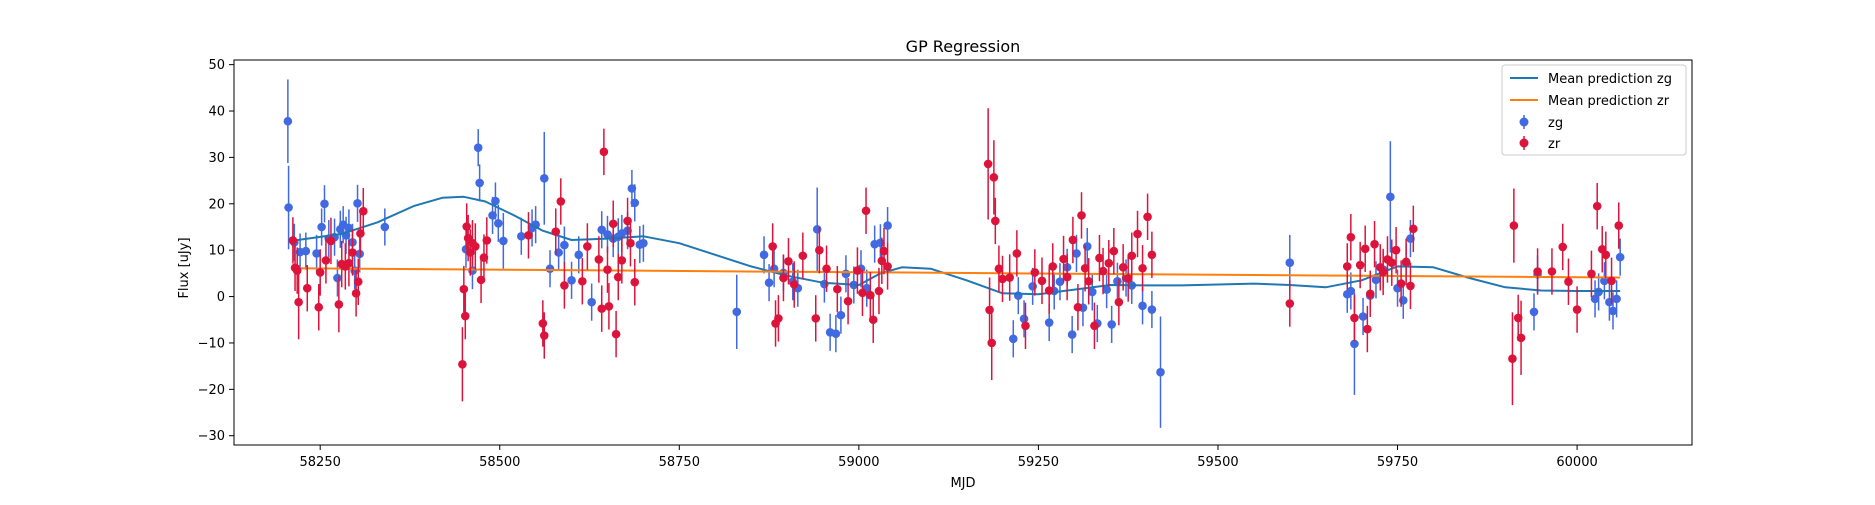 This screenshot has width=1875, height=505. What do you see at coordinates (963, 46) in the screenshot?
I see `chart-title: GP Regression` at bounding box center [963, 46].